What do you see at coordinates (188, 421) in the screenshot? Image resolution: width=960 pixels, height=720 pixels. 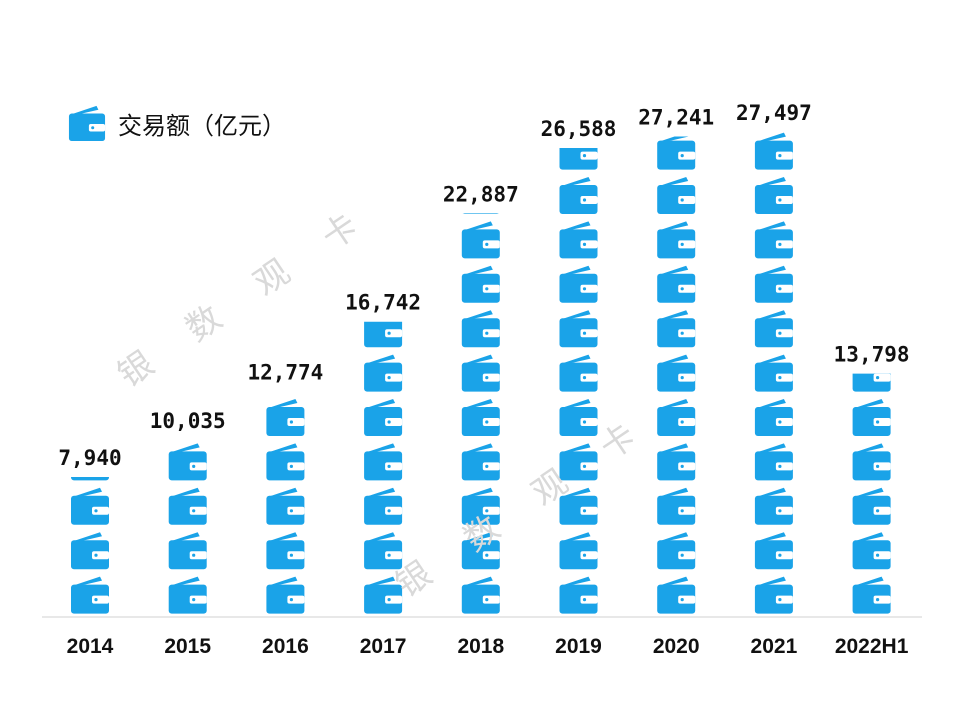 I see `value-label: 10,035` at bounding box center [188, 421].